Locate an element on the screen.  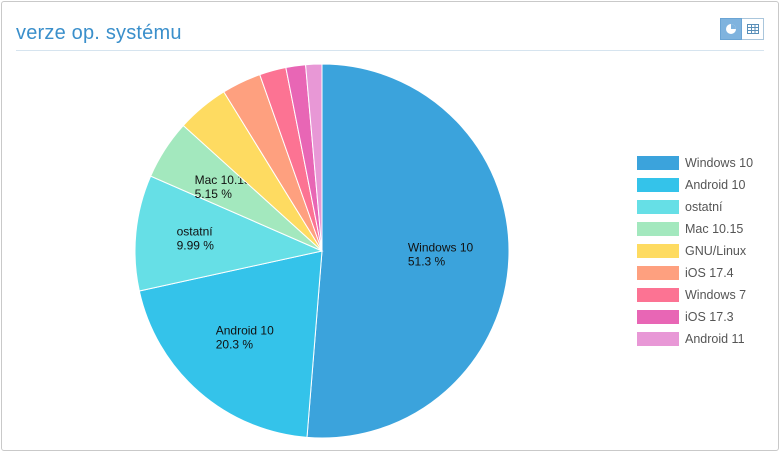
slice-label-ostatn: ostatní is located at coordinates (195, 232).